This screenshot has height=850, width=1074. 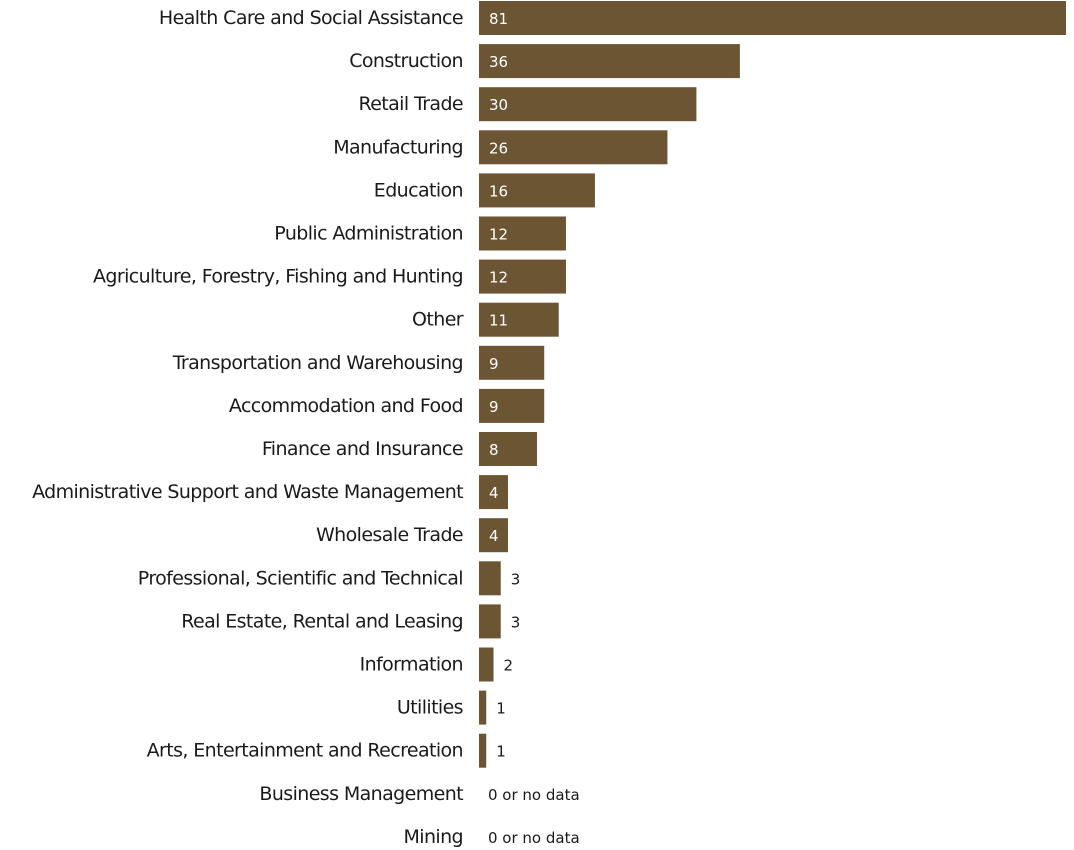 I want to click on value-label-health-care-and-social-assistance: 81, so click(x=498, y=19).